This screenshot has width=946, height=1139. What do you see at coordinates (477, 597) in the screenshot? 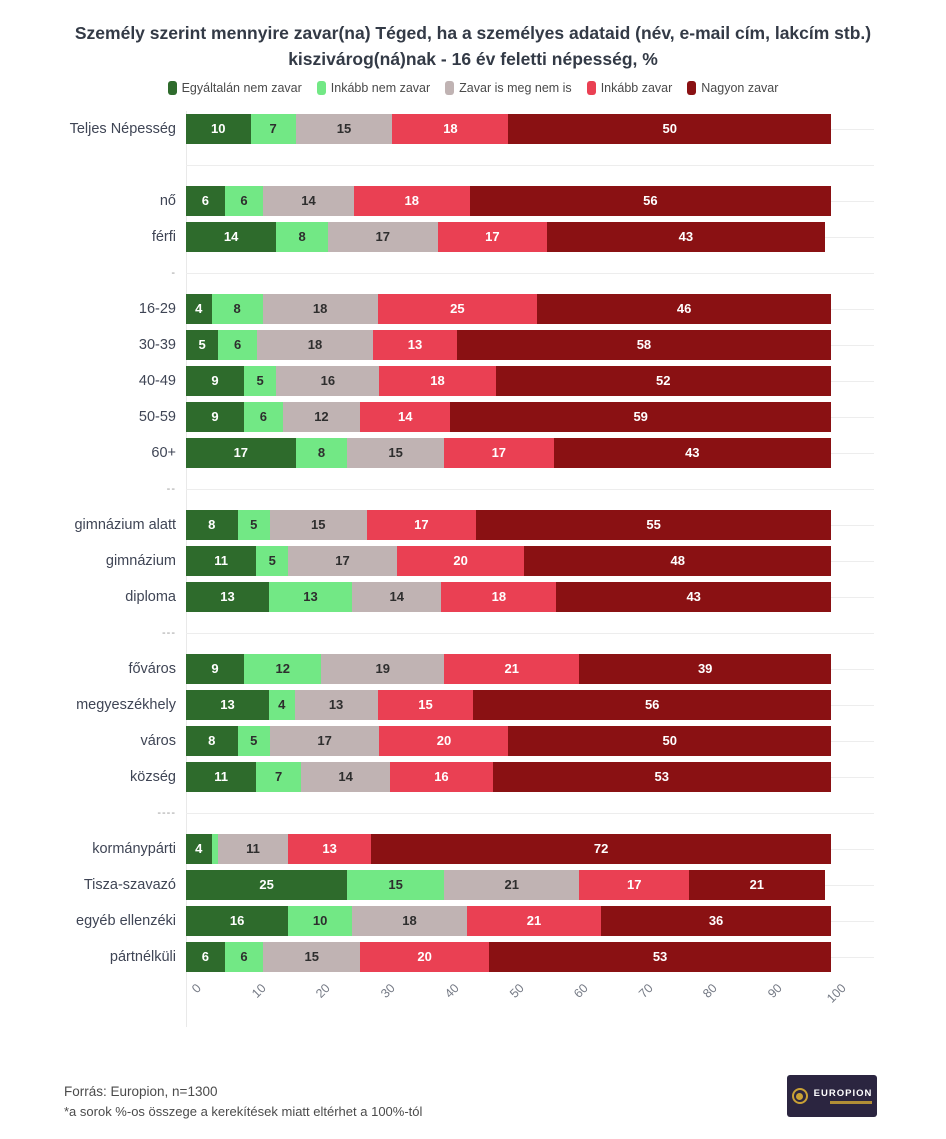
I see `bar-row: diploma 13 13 14 18 43` at bounding box center [477, 597].